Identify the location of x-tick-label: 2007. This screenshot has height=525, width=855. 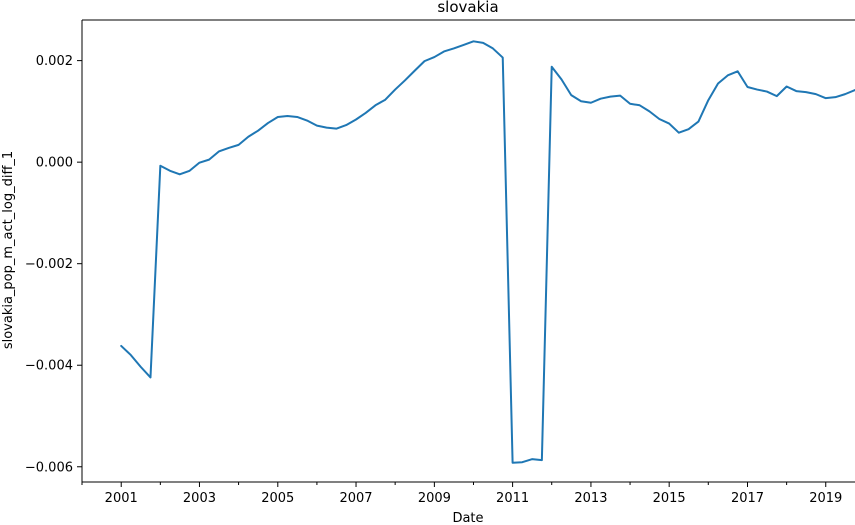
(355, 498).